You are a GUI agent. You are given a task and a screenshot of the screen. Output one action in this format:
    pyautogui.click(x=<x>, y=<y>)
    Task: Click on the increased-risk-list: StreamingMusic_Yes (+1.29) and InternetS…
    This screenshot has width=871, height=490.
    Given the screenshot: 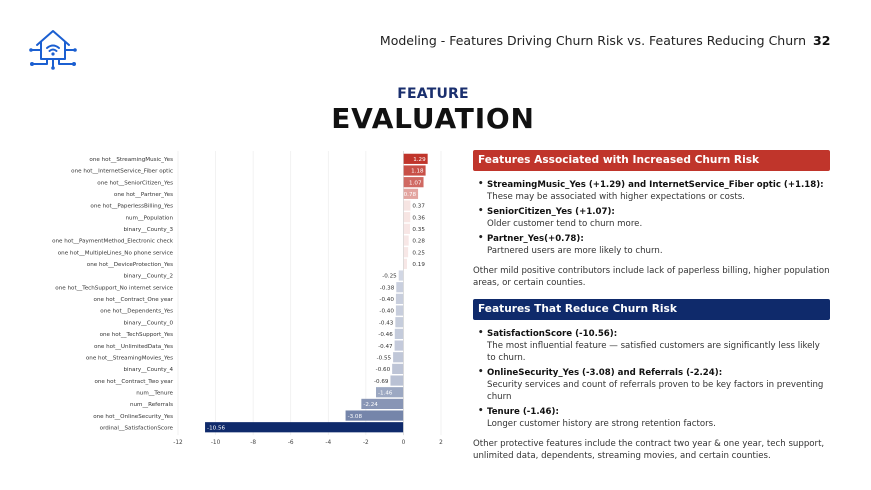 What is the action you would take?
    pyautogui.click(x=651, y=218)
    